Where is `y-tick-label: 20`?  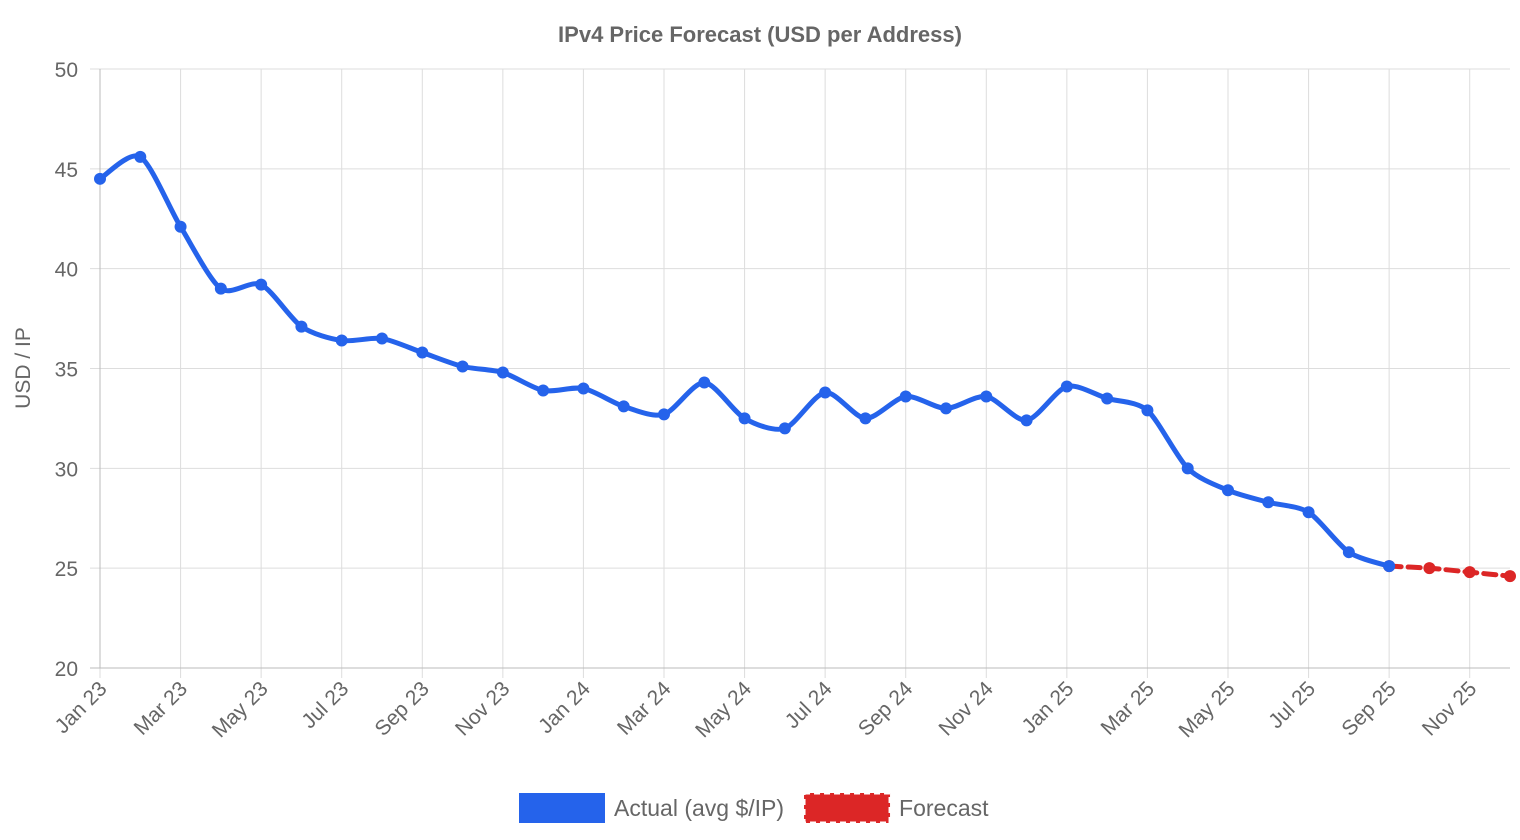
y-tick-label: 20 is located at coordinates (66, 669).